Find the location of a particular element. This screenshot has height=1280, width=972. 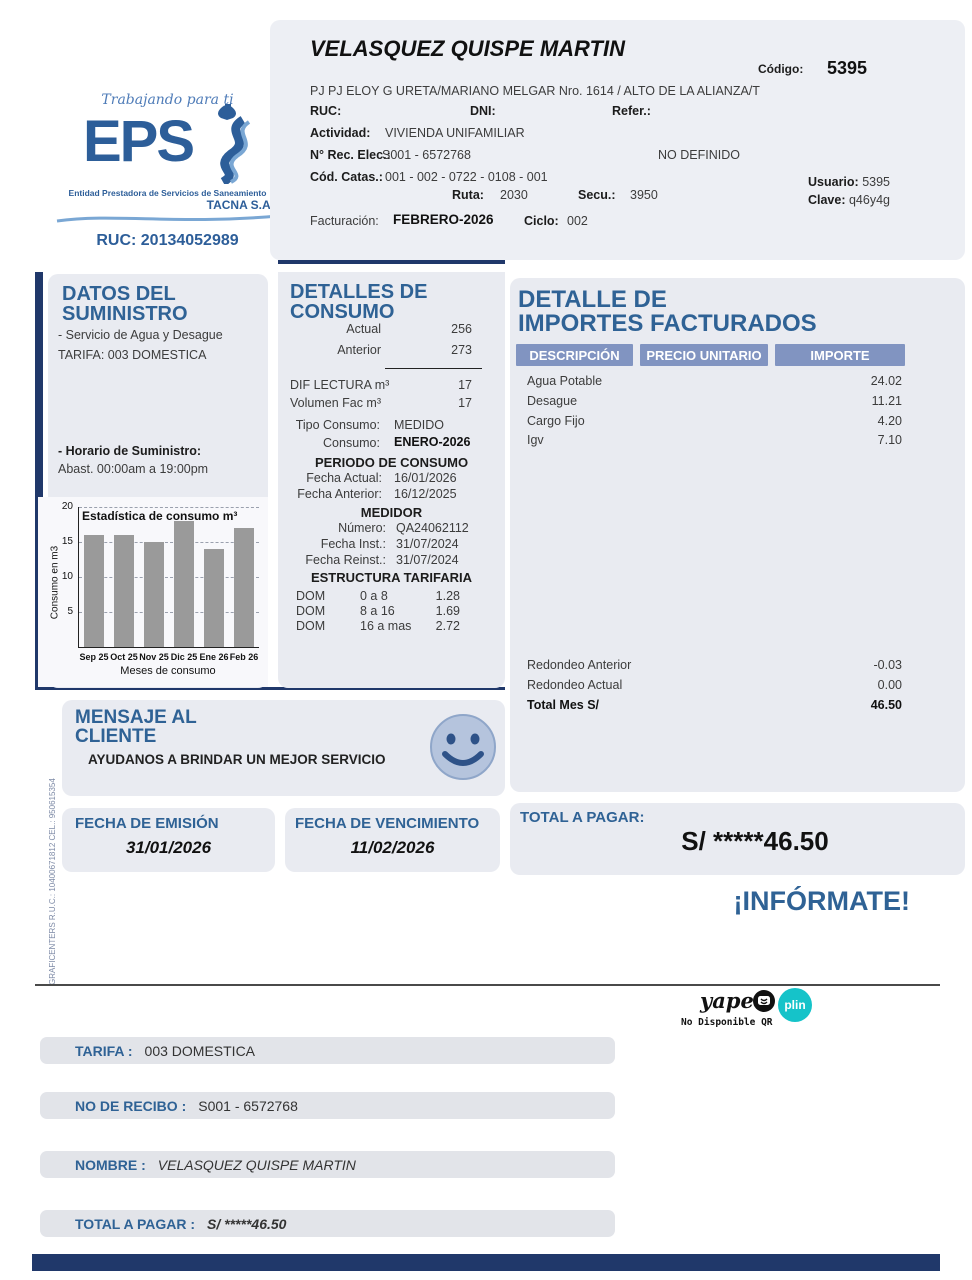

actividad-value: VIVIENDA UNIFAMILIAR is located at coordinates (455, 133).